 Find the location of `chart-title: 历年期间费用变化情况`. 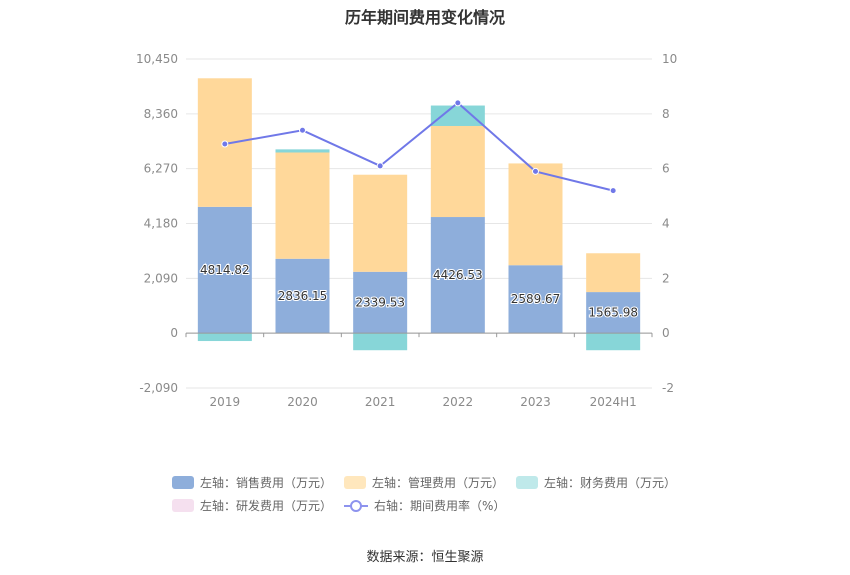

chart-title: 历年期间费用变化情况 is located at coordinates (424, 17).